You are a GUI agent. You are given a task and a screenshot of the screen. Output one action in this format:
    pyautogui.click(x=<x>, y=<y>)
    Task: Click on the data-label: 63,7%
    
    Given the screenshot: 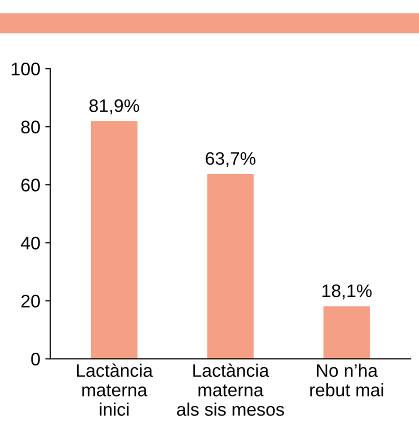 What is the action you would take?
    pyautogui.click(x=231, y=160)
    